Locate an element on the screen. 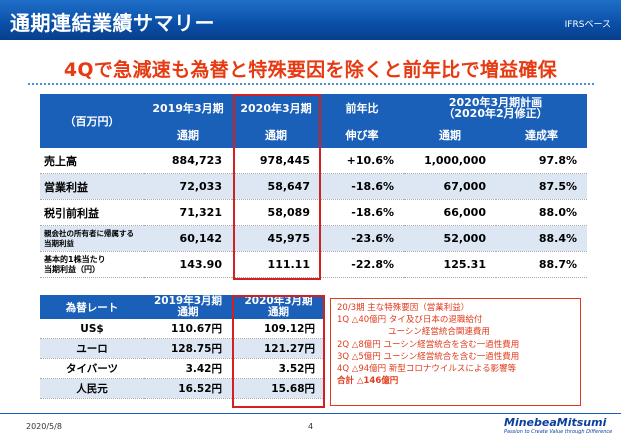  fx-fy2019-value: 16.52円 is located at coordinates (188, 388).